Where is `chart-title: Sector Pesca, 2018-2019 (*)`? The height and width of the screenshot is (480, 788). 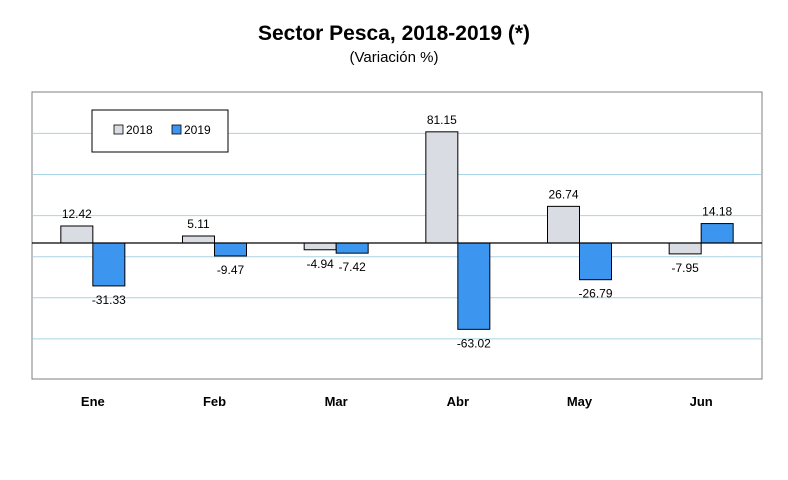
chart-title: Sector Pesca, 2018-2019 (*) is located at coordinates (394, 33).